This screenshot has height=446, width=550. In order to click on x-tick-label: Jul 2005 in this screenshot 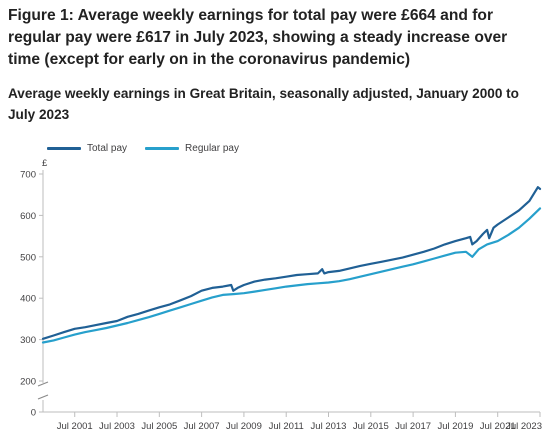, I will do `click(159, 426)`.